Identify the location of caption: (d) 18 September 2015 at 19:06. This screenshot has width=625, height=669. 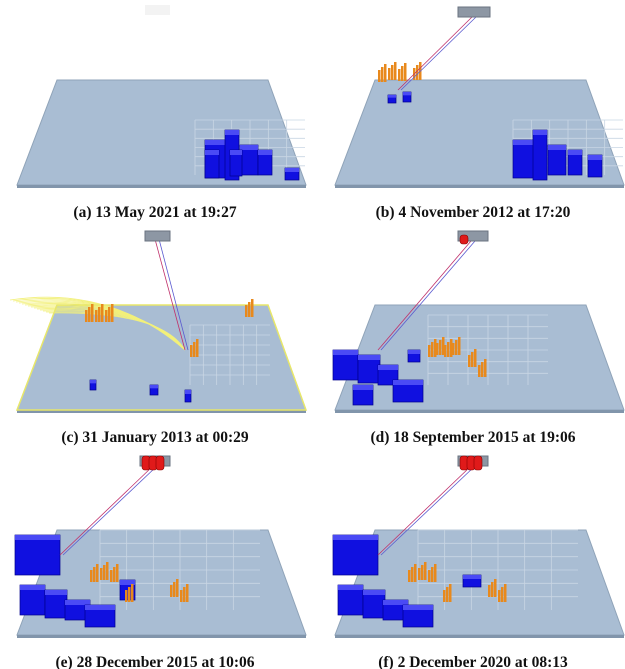
(472, 437).